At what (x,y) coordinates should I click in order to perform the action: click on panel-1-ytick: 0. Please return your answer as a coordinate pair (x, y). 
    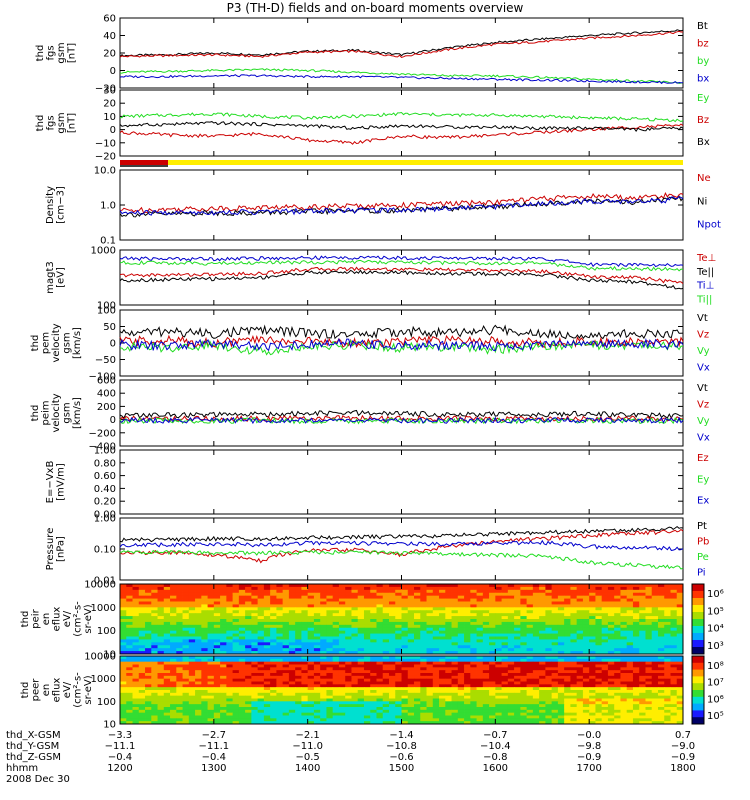
    Looking at the image, I should click on (113, 71).